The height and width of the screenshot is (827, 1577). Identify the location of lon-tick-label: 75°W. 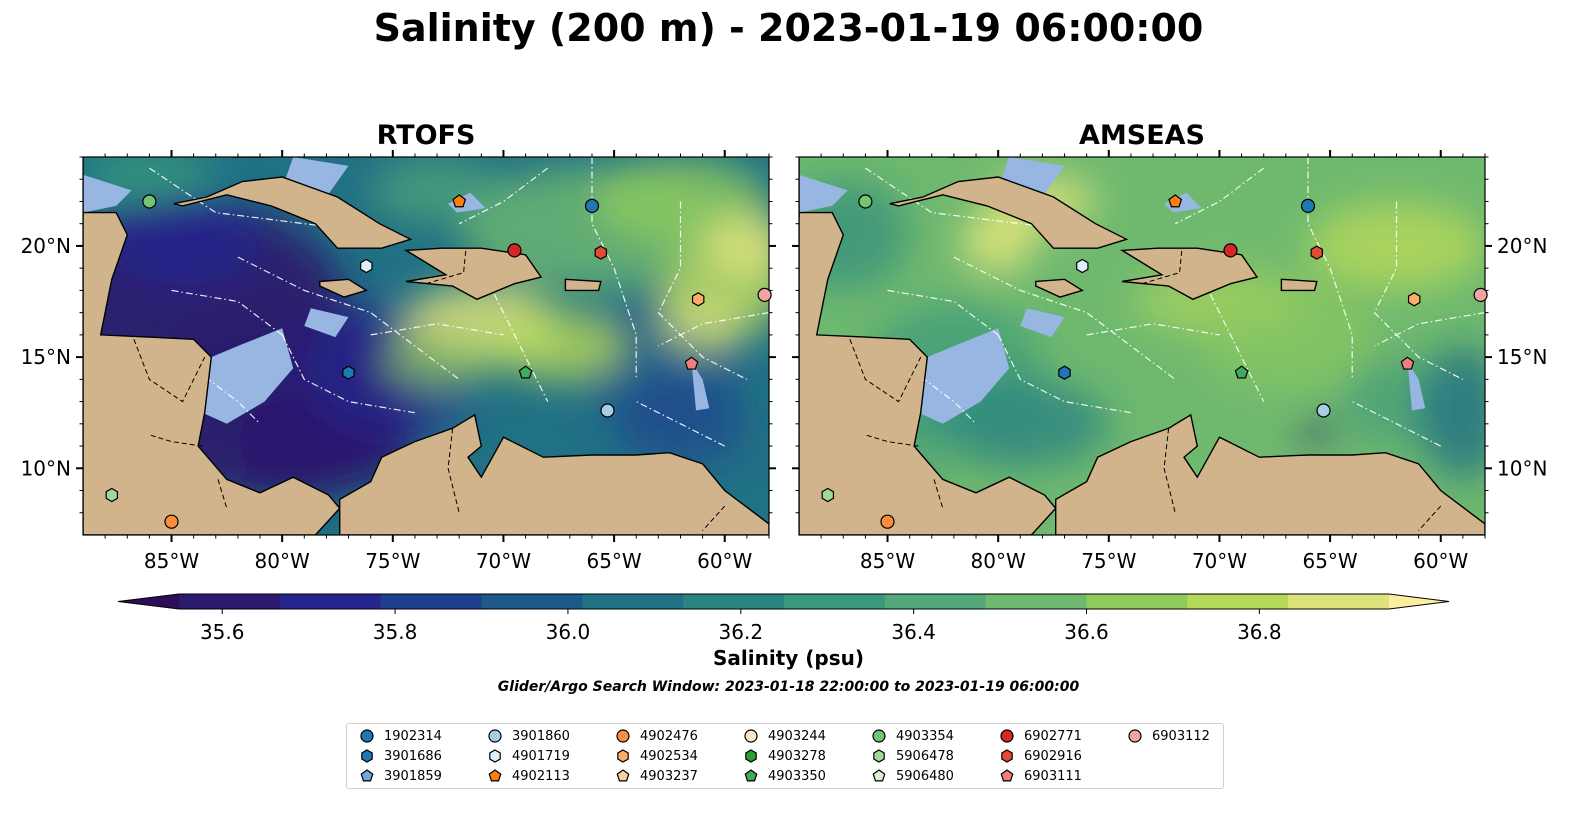
(392, 561).